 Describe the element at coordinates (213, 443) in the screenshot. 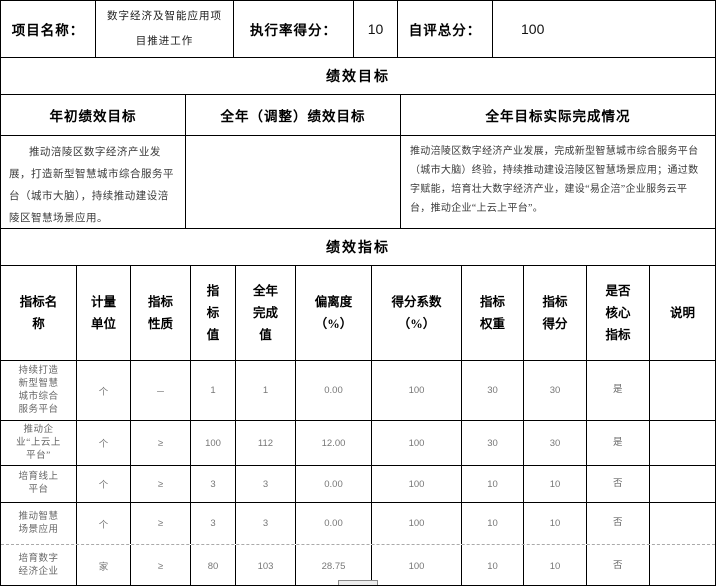

I see `cell-target-value: 100` at that location.